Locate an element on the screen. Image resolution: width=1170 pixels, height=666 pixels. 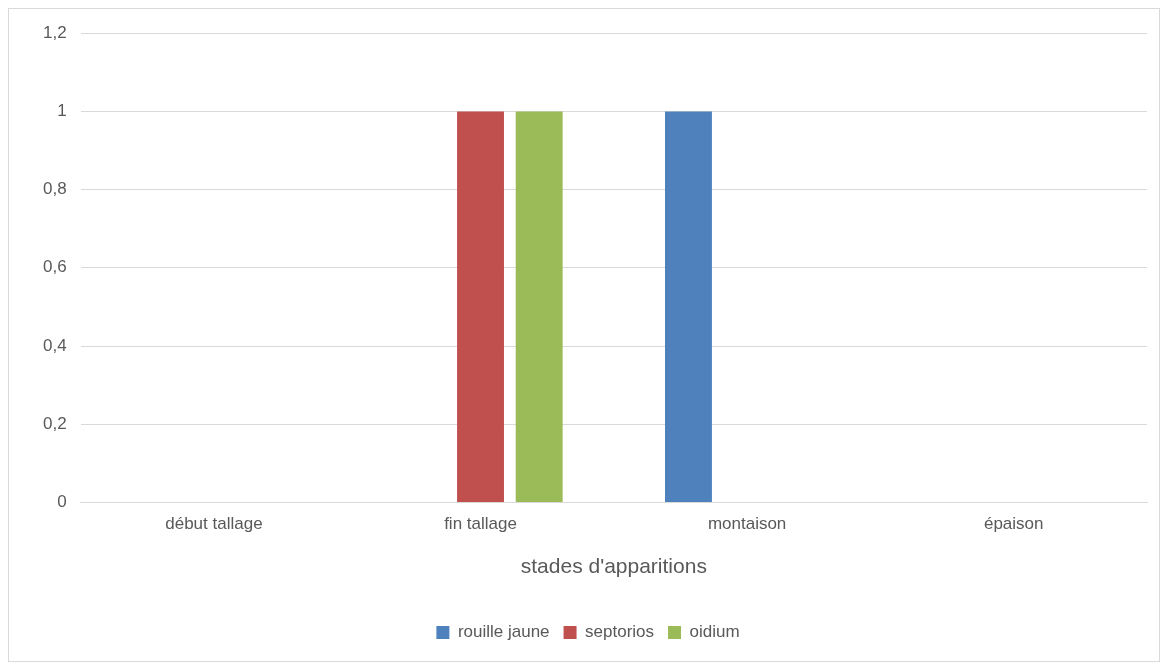
y-tick-label: 0,2 is located at coordinates (54, 423).